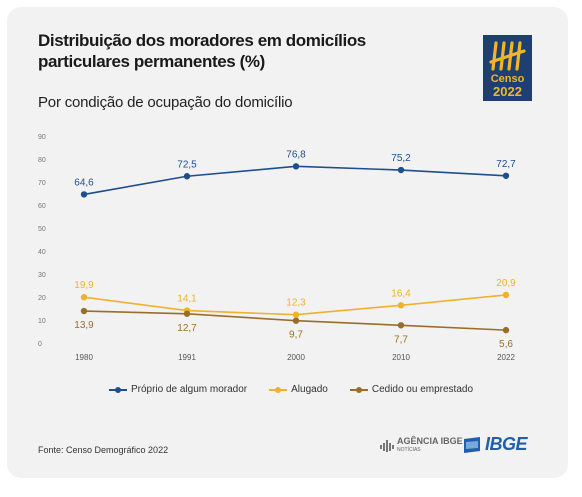 The width and height of the screenshot is (582, 497). What do you see at coordinates (401, 158) in the screenshot?
I see `data-label: 75,2` at bounding box center [401, 158].